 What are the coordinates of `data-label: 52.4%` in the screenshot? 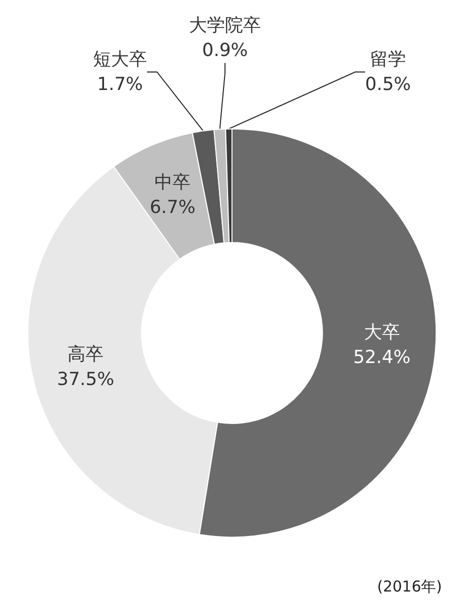 It's located at (381, 357).